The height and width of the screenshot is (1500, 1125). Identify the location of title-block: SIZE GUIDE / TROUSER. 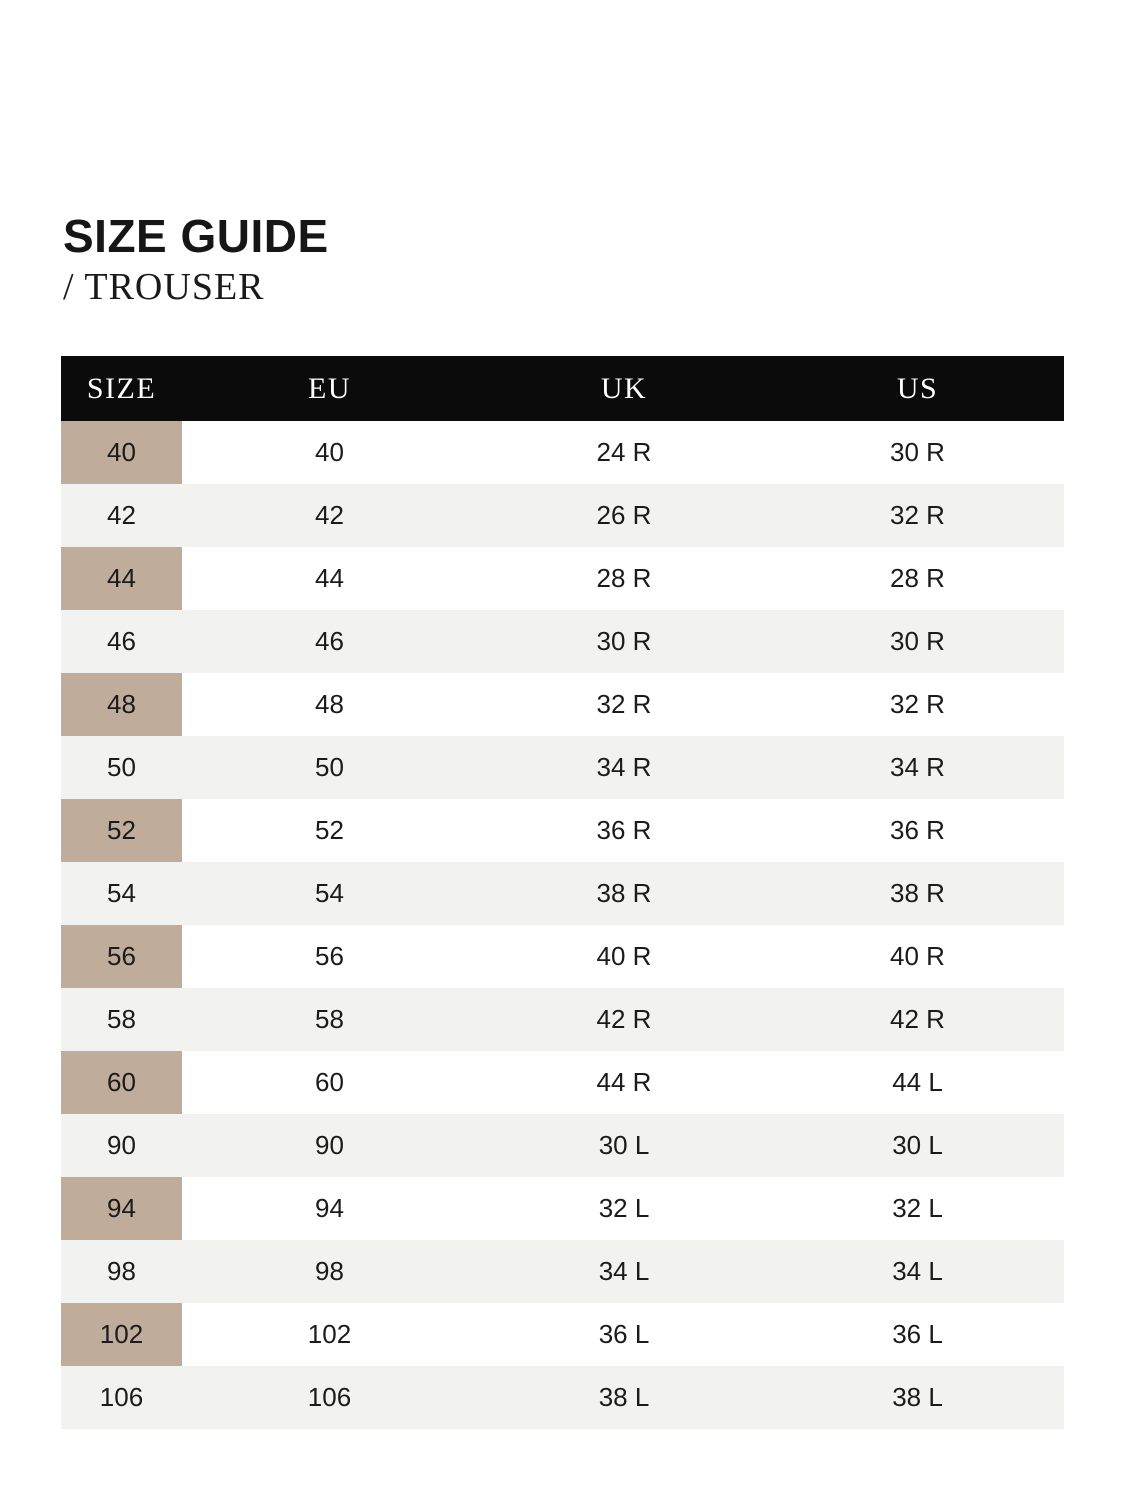
(196, 259).